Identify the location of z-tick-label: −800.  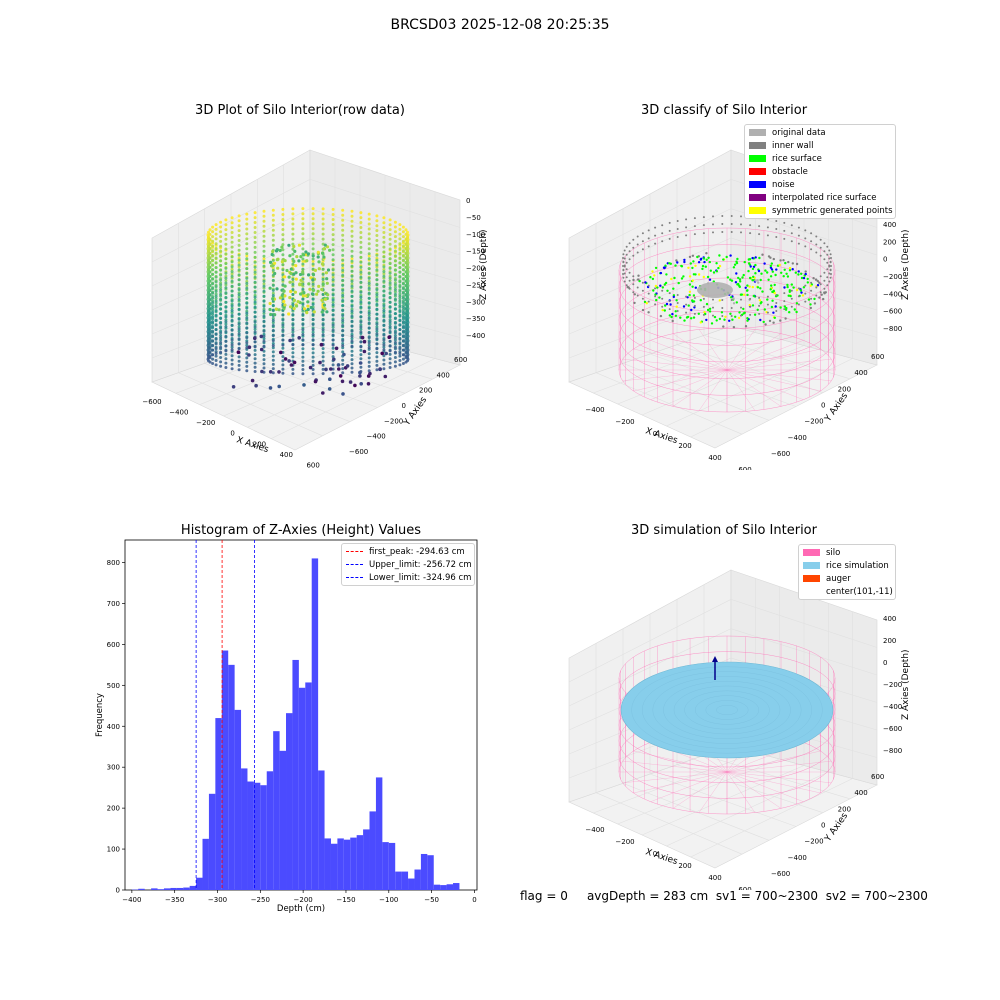
(892, 329).